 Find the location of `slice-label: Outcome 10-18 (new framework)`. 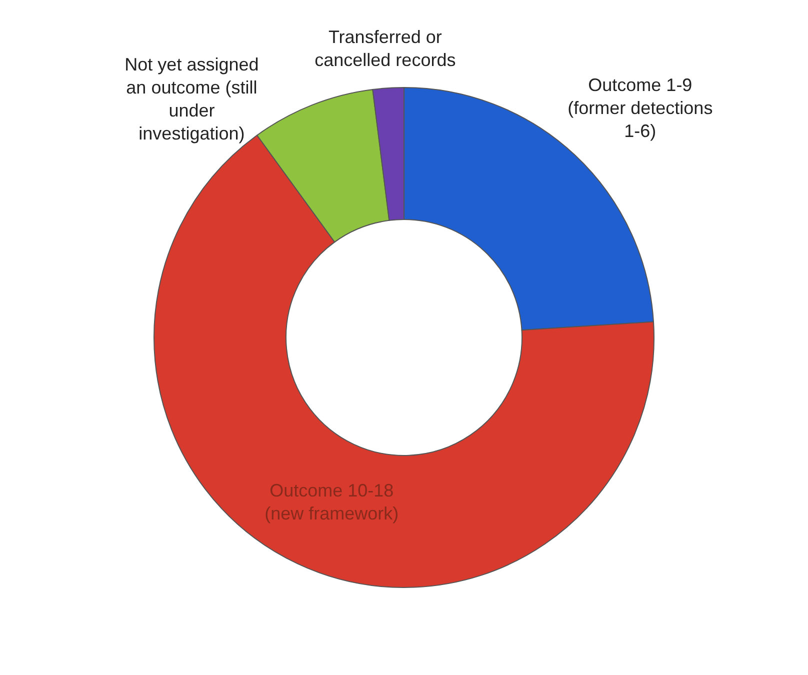

slice-label: Outcome 10-18 (new framework) is located at coordinates (331, 502).